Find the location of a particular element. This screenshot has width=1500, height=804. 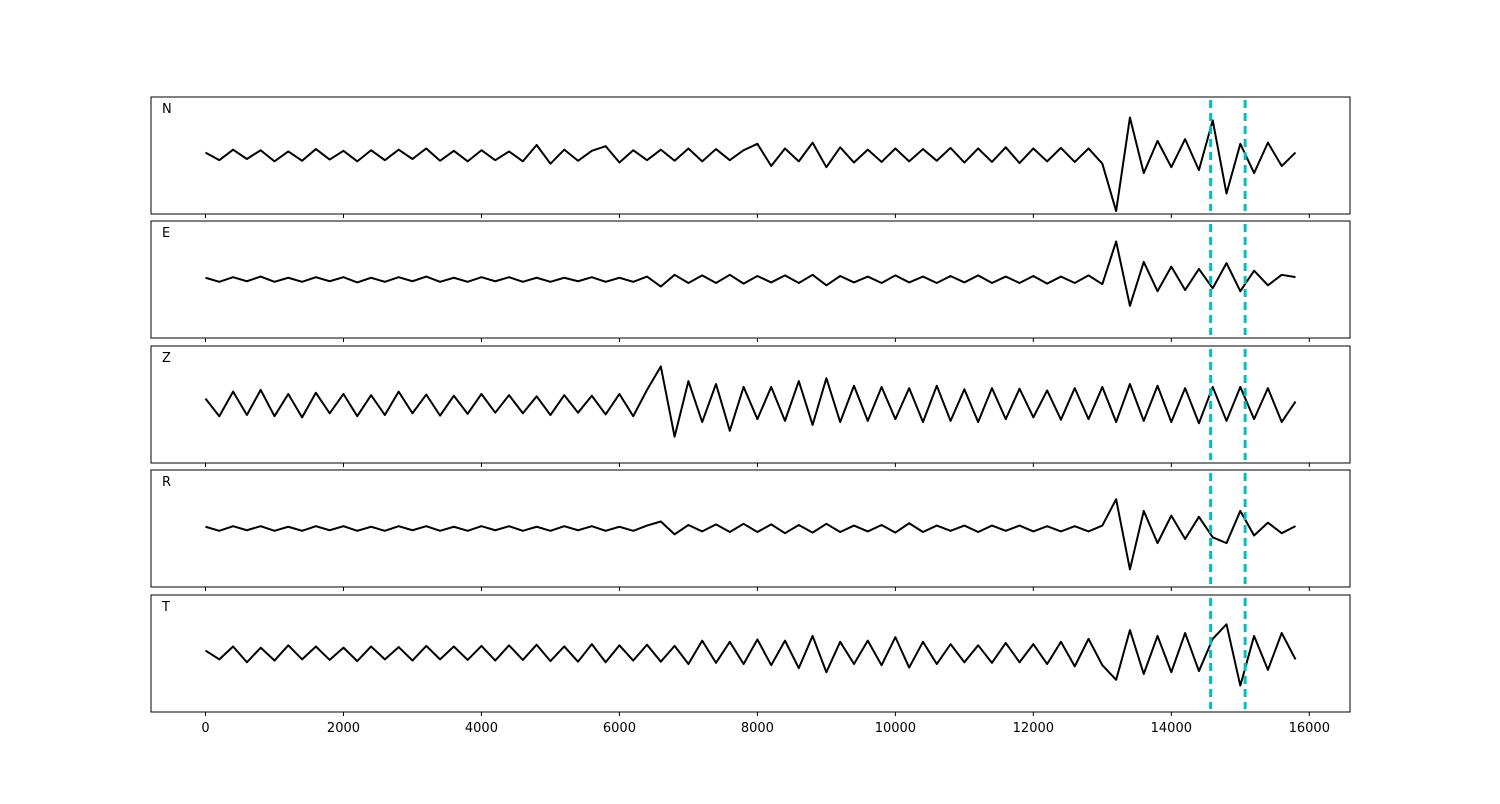

panel-label: E is located at coordinates (166, 233).